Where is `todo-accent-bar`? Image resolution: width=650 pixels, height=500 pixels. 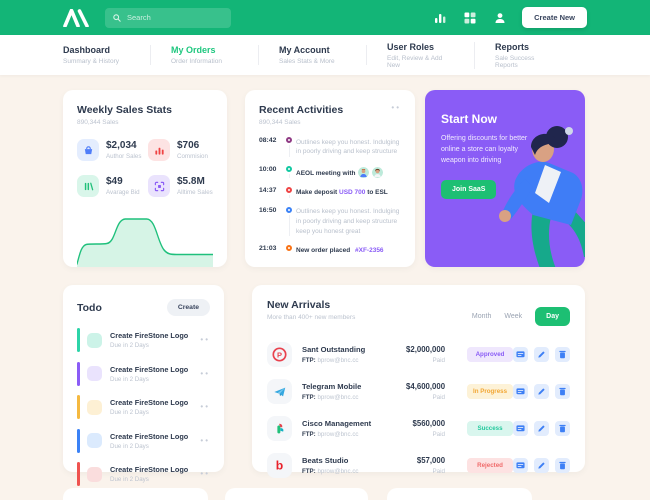
todo-accent-bar is located at coordinates (78, 407).